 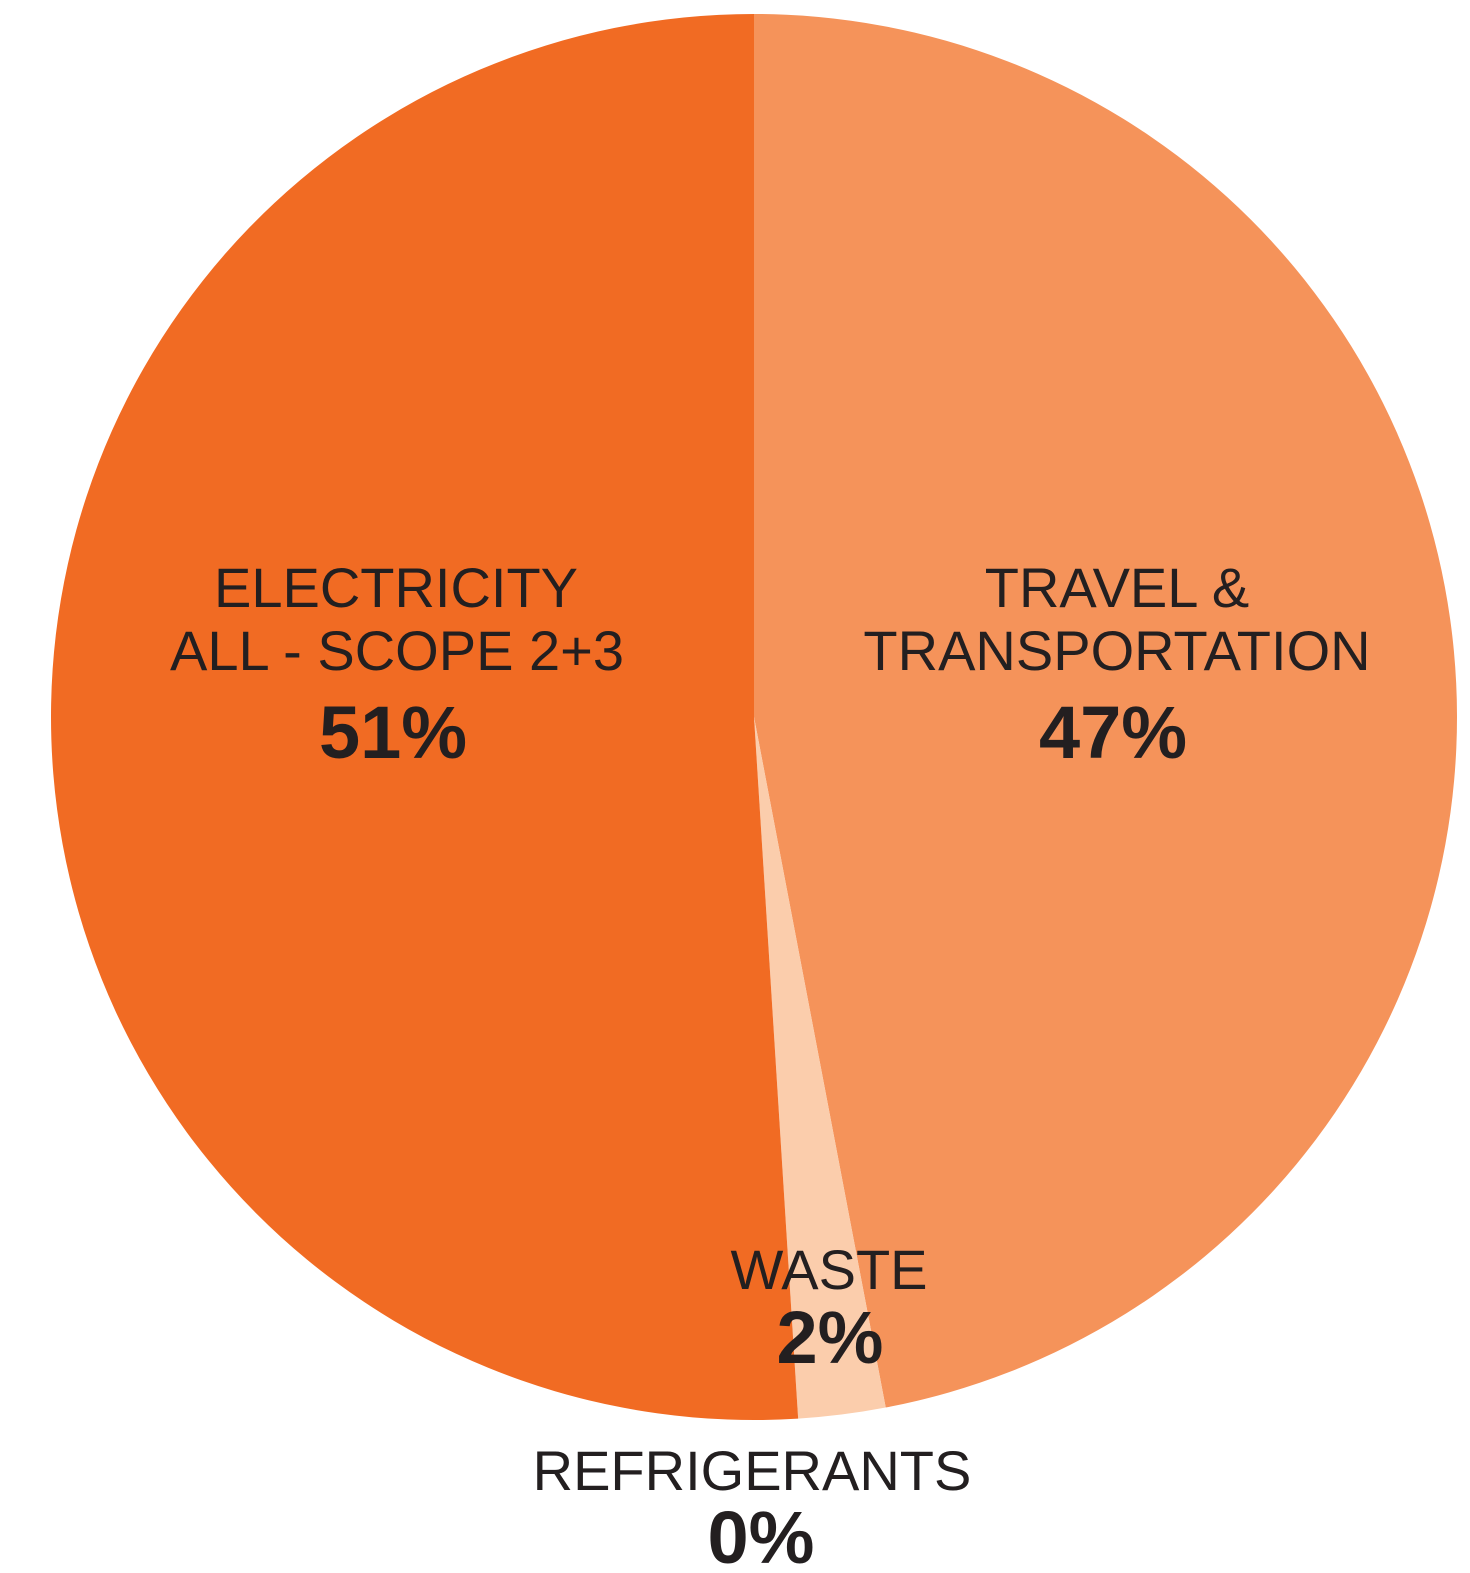 What do you see at coordinates (752, 1470) in the screenshot?
I see `slice-label-refrigerants: REFRIGERANTS` at bounding box center [752, 1470].